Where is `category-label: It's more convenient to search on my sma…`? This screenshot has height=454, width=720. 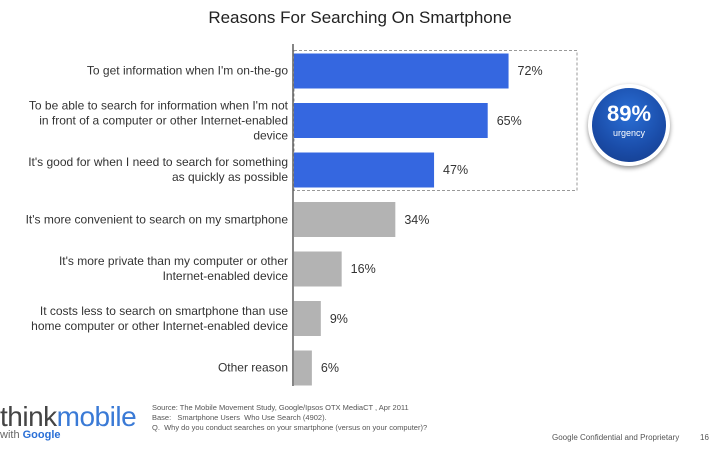 category-label: It's more convenient to search on my sma… is located at coordinates (156, 219).